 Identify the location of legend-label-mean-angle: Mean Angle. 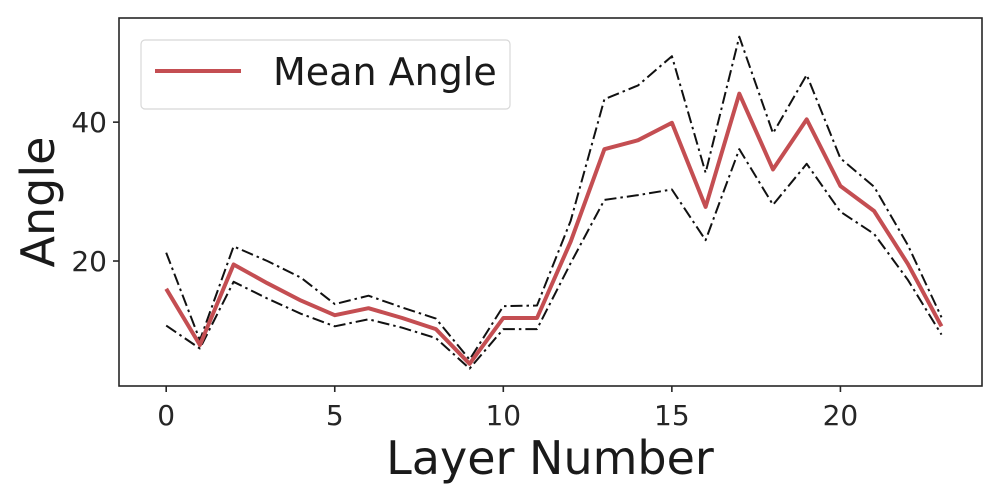
(385, 72).